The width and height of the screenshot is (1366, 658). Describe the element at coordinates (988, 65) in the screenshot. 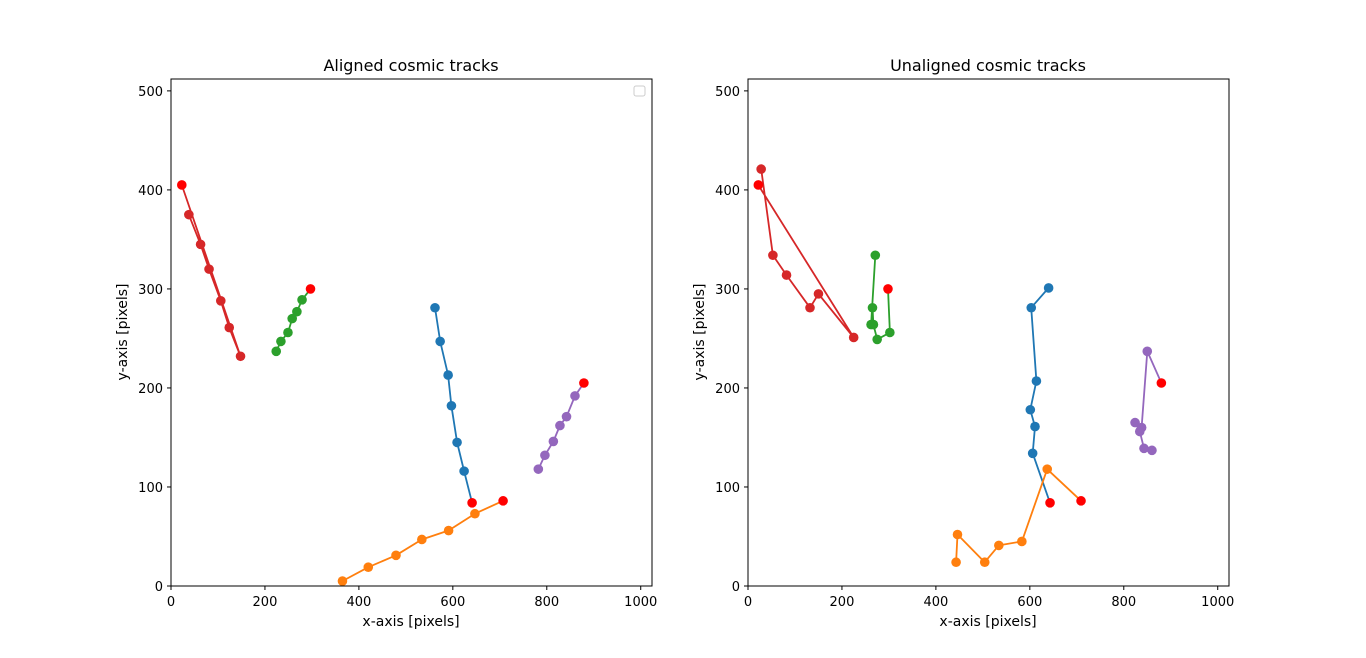

I see `chart-title: Unaligned cosmic tracks` at that location.